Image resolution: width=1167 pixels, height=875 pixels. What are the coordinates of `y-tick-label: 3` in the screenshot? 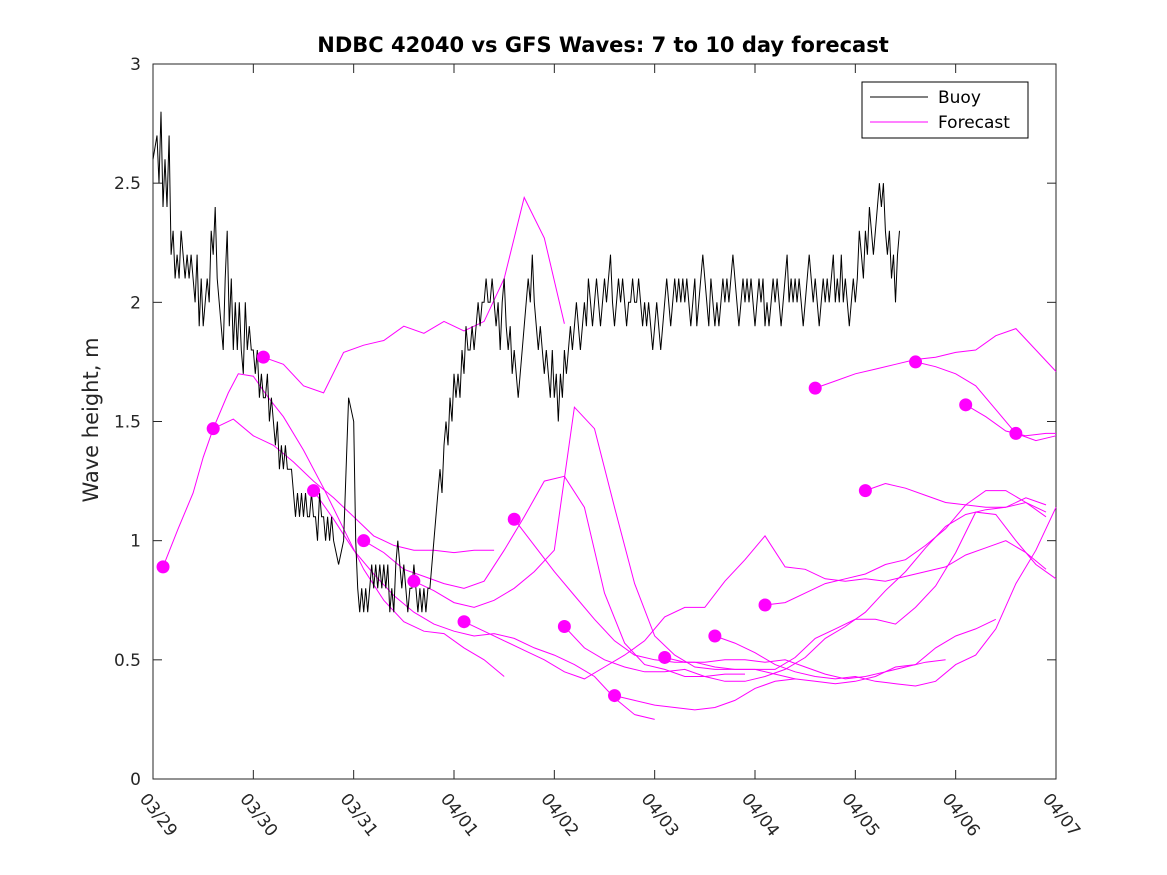 It's located at (135, 65).